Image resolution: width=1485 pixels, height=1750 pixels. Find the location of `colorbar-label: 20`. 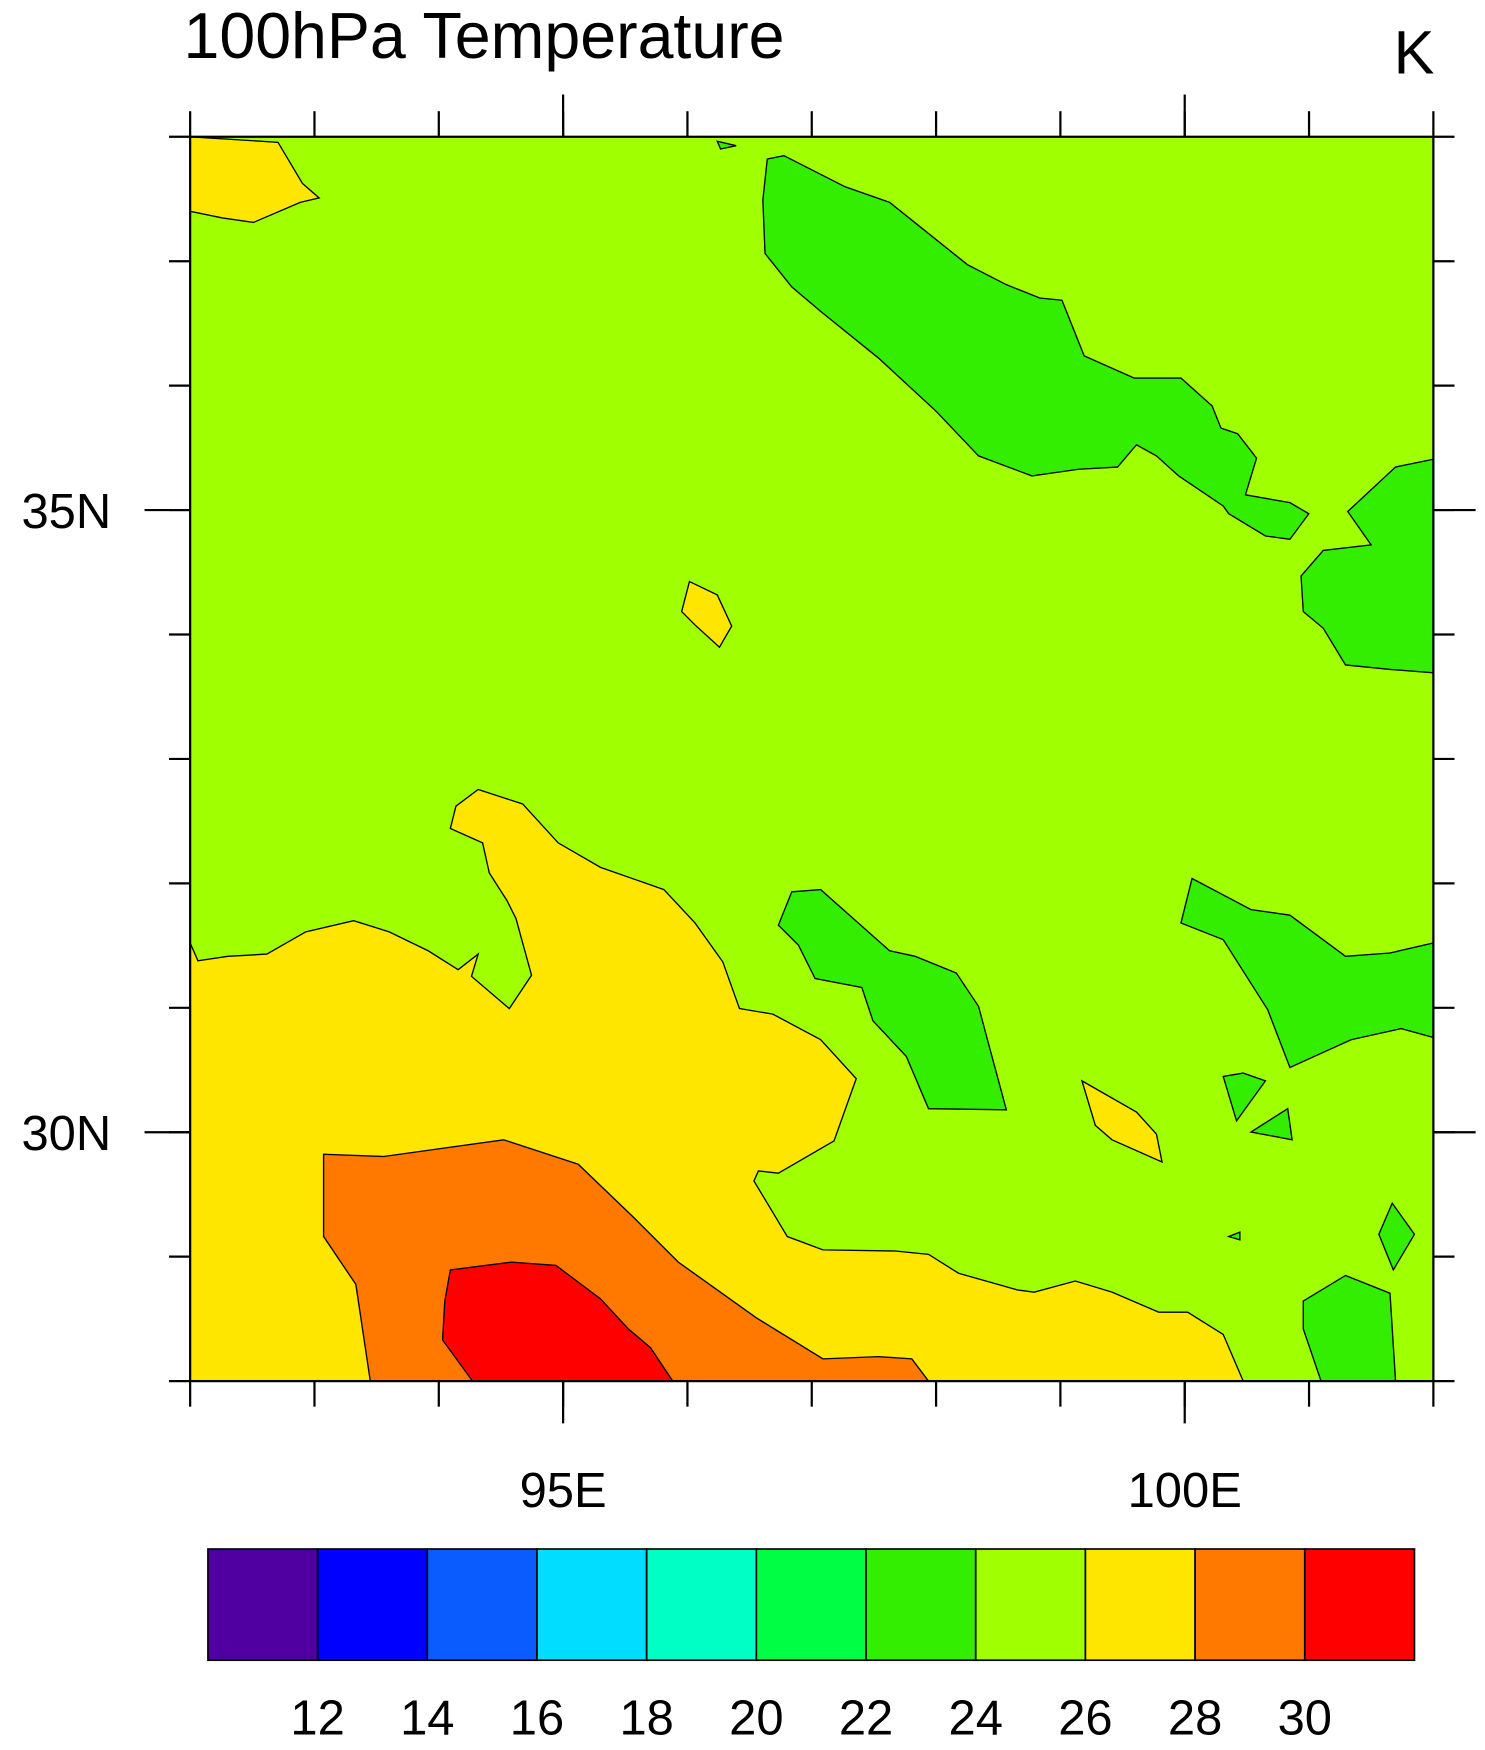

colorbar-label: 20 is located at coordinates (756, 1719).